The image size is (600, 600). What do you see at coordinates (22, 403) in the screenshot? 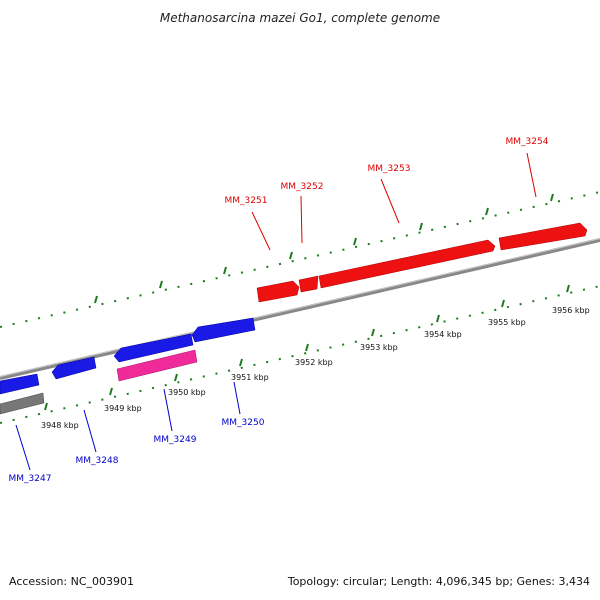
I see `gene-feature-other` at bounding box center [22, 403].